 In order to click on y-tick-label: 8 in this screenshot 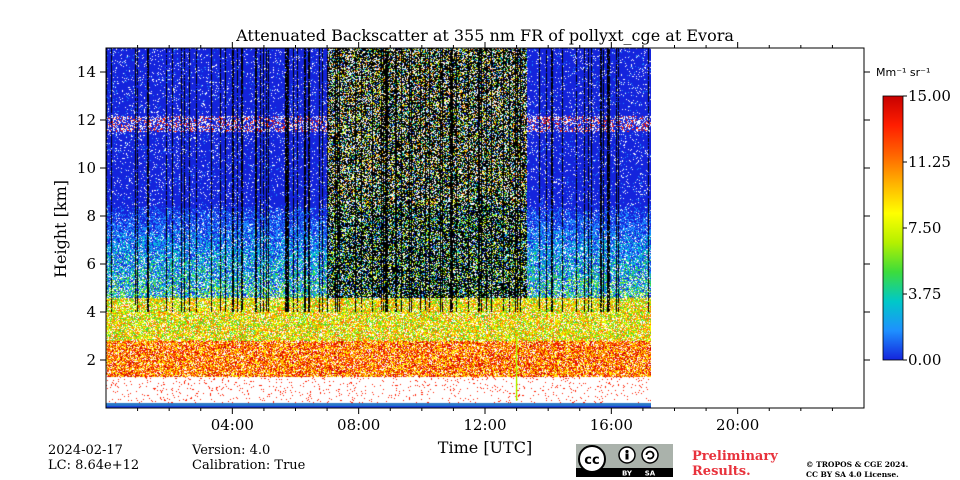, I will do `click(91, 216)`.